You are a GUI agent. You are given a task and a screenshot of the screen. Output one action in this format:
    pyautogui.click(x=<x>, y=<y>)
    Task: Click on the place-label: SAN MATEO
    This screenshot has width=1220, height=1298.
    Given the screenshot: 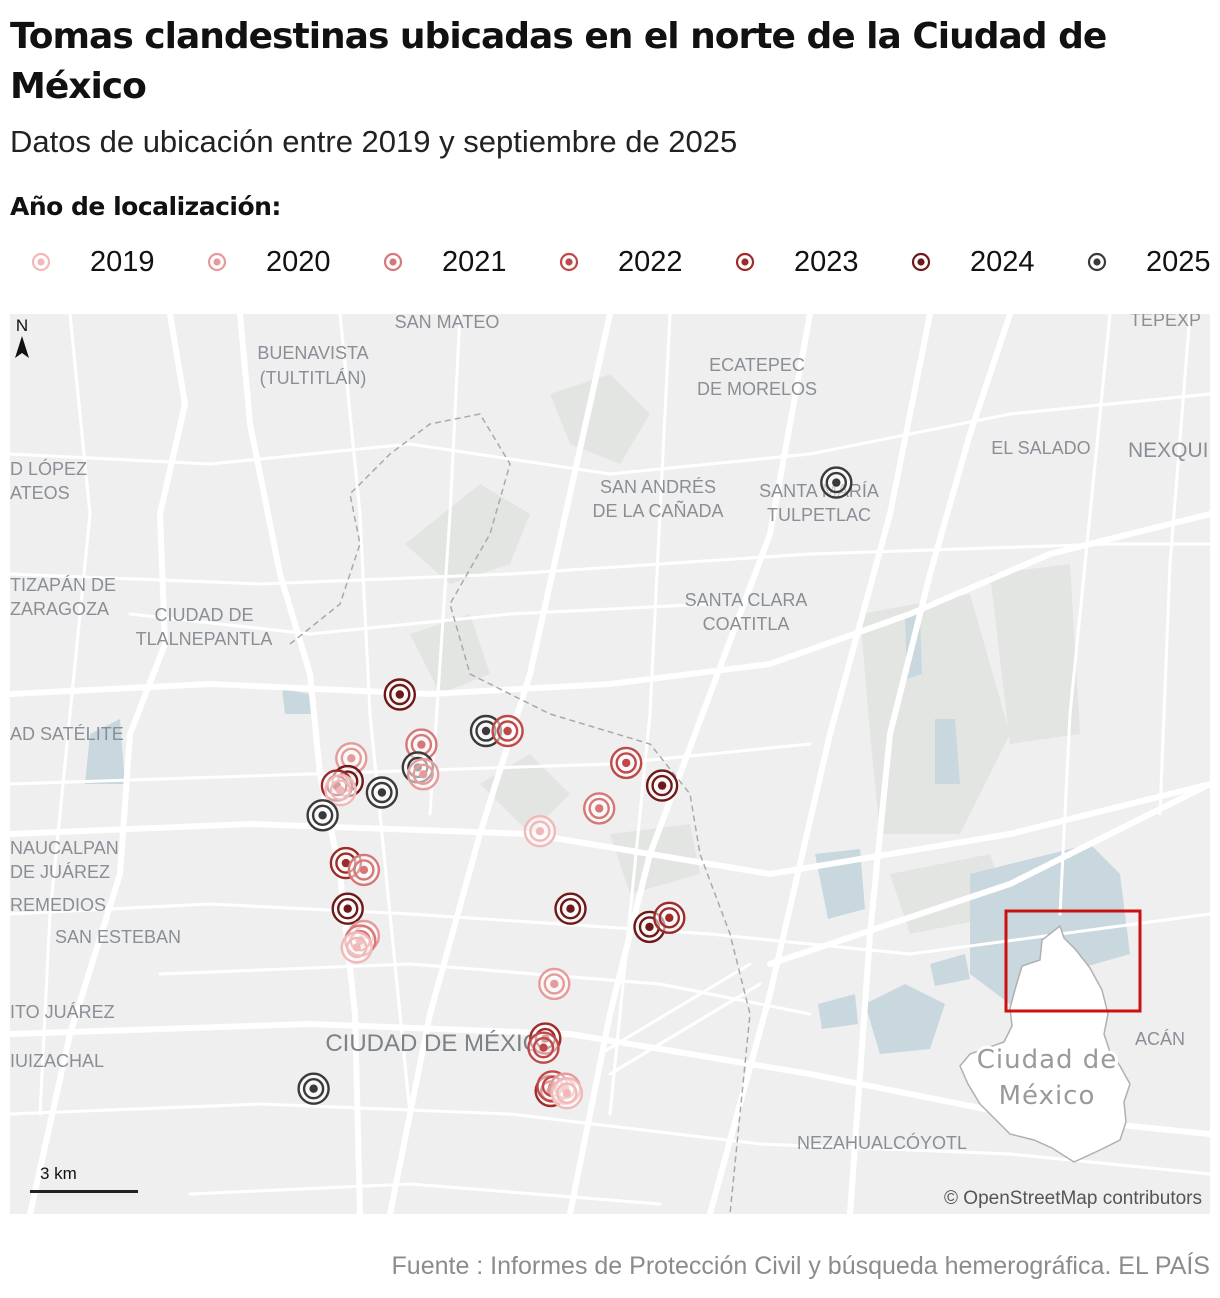 What is the action you would take?
    pyautogui.click(x=447, y=323)
    